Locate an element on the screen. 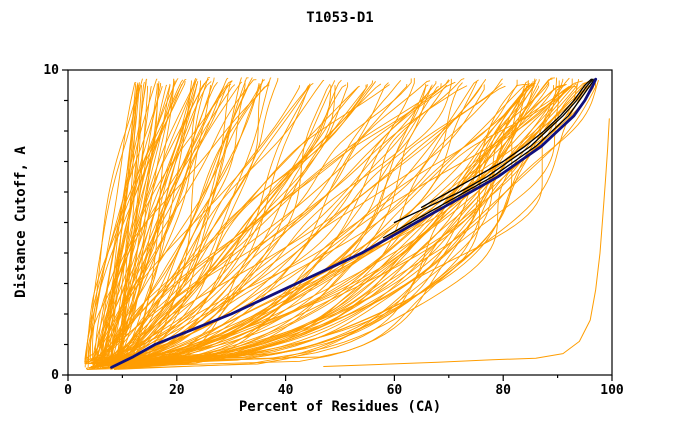 Image resolution: width=680 pixels, height=440 pixels. x-tick-label: 100 is located at coordinates (612, 390).